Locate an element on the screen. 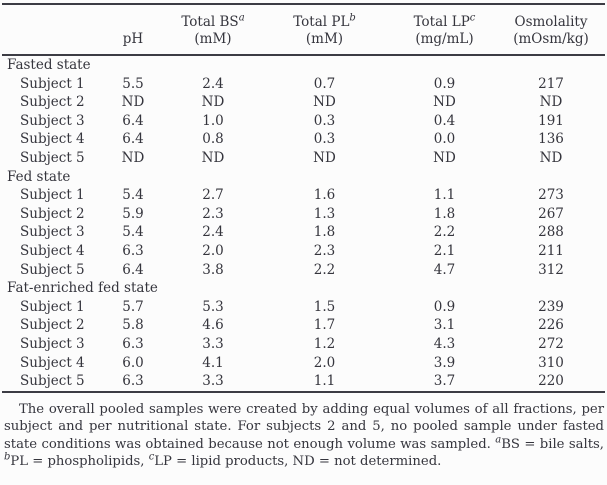 The image size is (607, 485). footnote-sup-c: c is located at coordinates (151, 457).